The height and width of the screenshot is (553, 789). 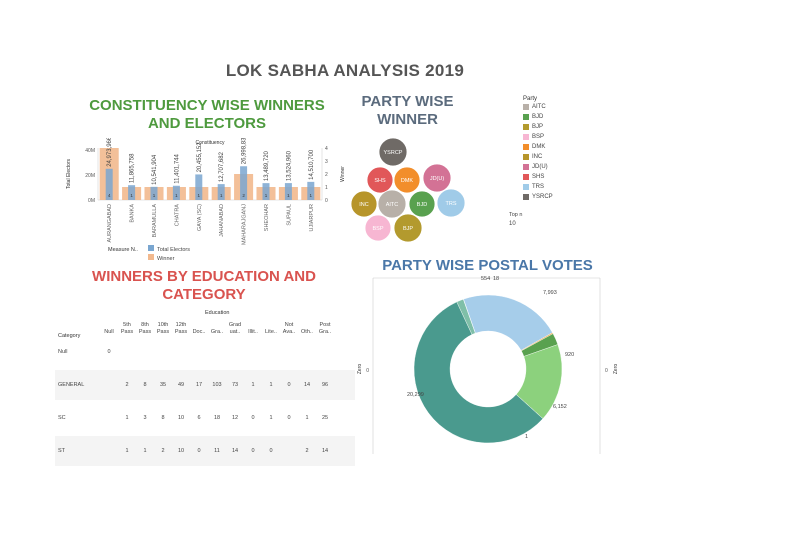 What do you see at coordinates (271, 385) in the screenshot?
I see `table-cell: 1` at bounding box center [271, 385].